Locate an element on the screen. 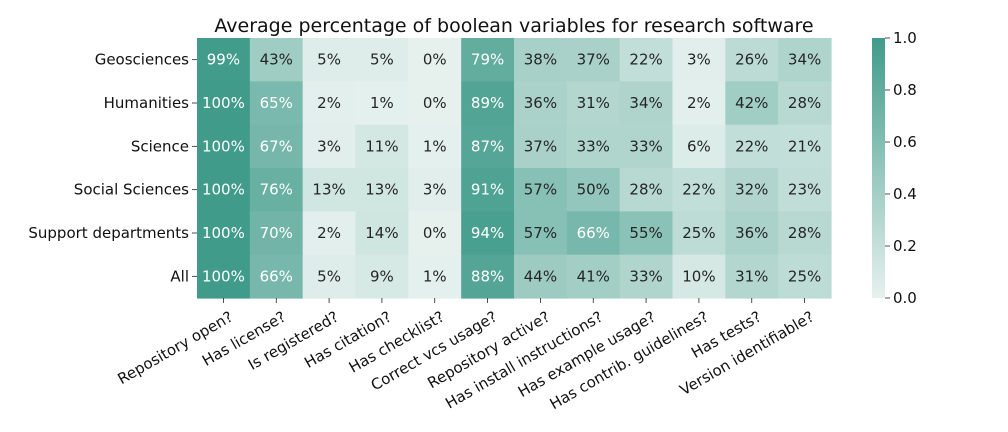 The height and width of the screenshot is (432, 1008). cell-value-label: 5% is located at coordinates (329, 276).